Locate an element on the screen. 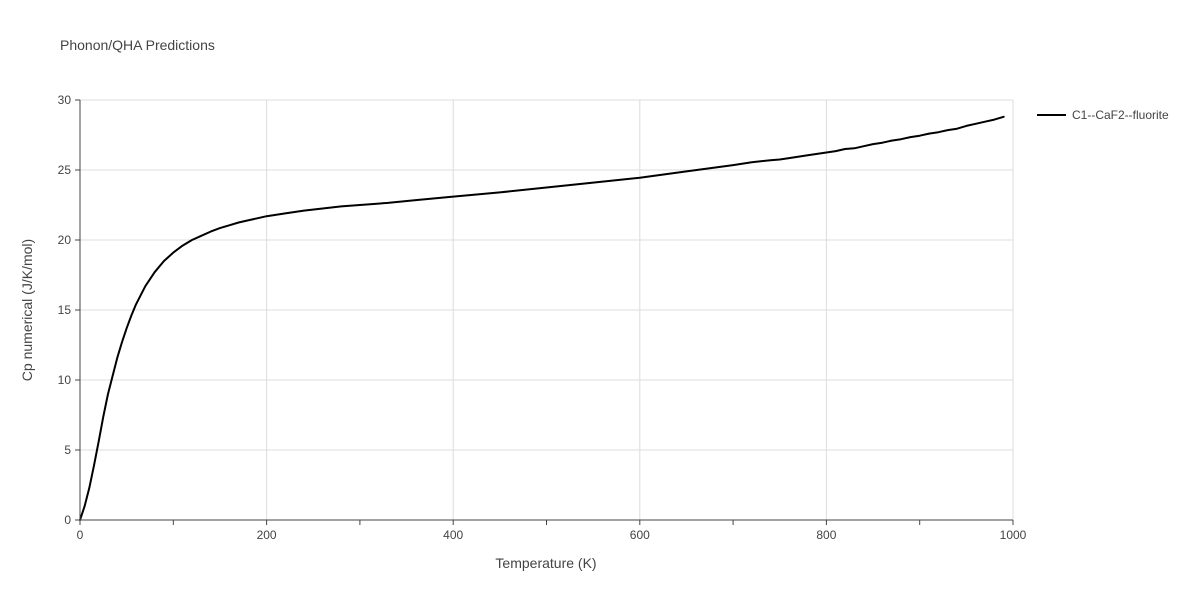 The image size is (1200, 600). legend-label-0: C1--CaF2--fluorite is located at coordinates (1120, 115).